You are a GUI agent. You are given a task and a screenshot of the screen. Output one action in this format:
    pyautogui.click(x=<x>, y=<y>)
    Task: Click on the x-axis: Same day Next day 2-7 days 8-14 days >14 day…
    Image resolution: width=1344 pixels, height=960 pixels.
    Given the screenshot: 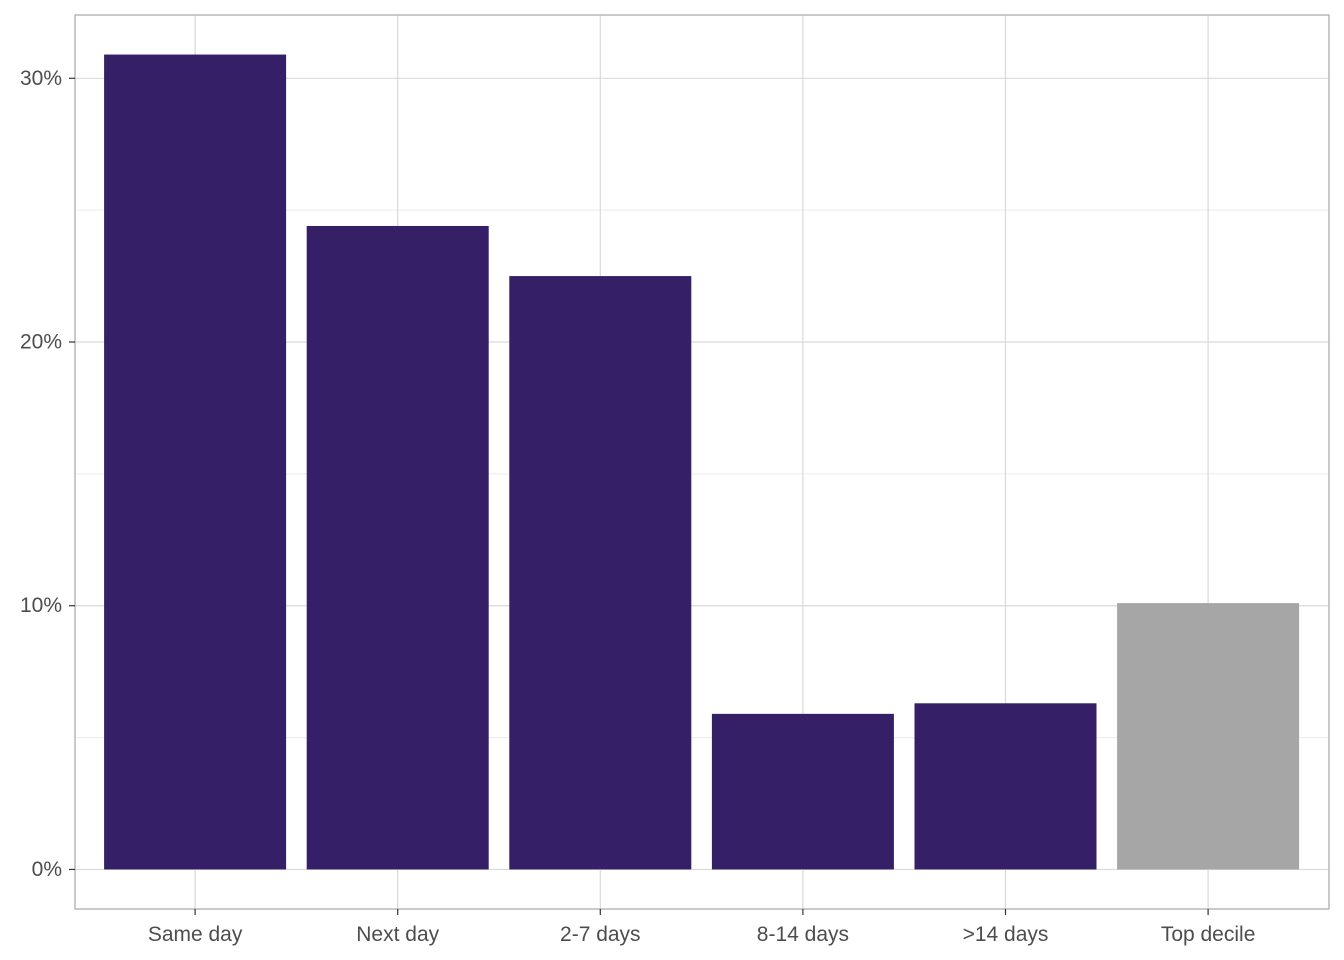 What is the action you would take?
    pyautogui.click(x=702, y=927)
    